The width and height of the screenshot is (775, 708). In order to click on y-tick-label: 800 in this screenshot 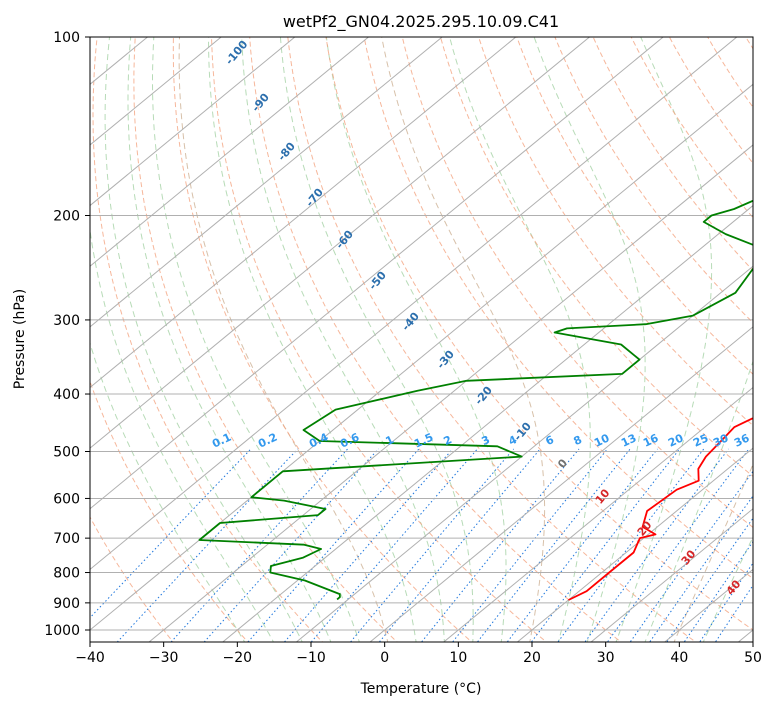, I will do `click(66, 574)`.